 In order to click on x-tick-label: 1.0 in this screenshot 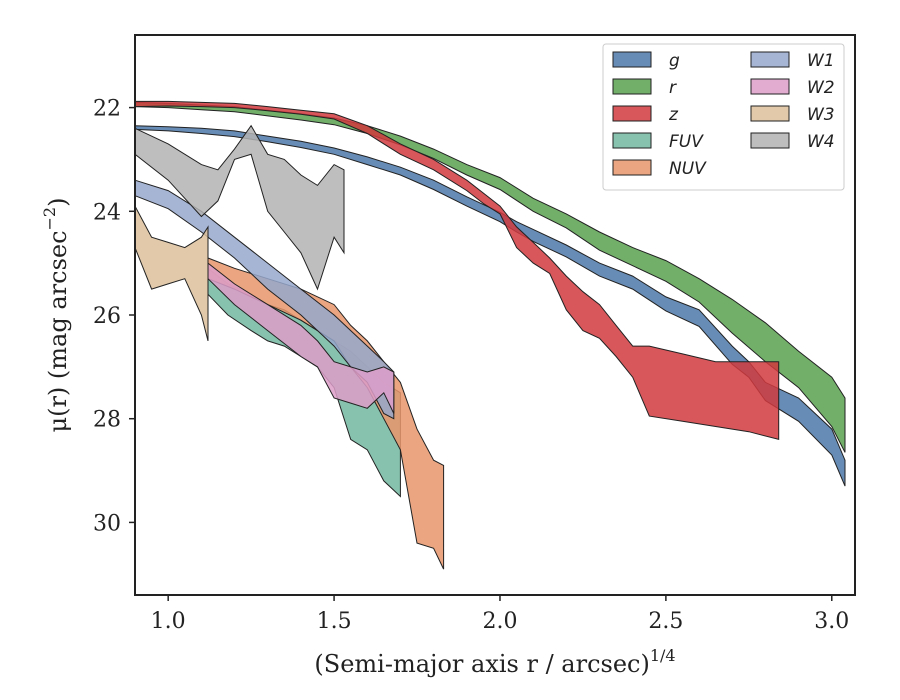, I will do `click(168, 621)`.